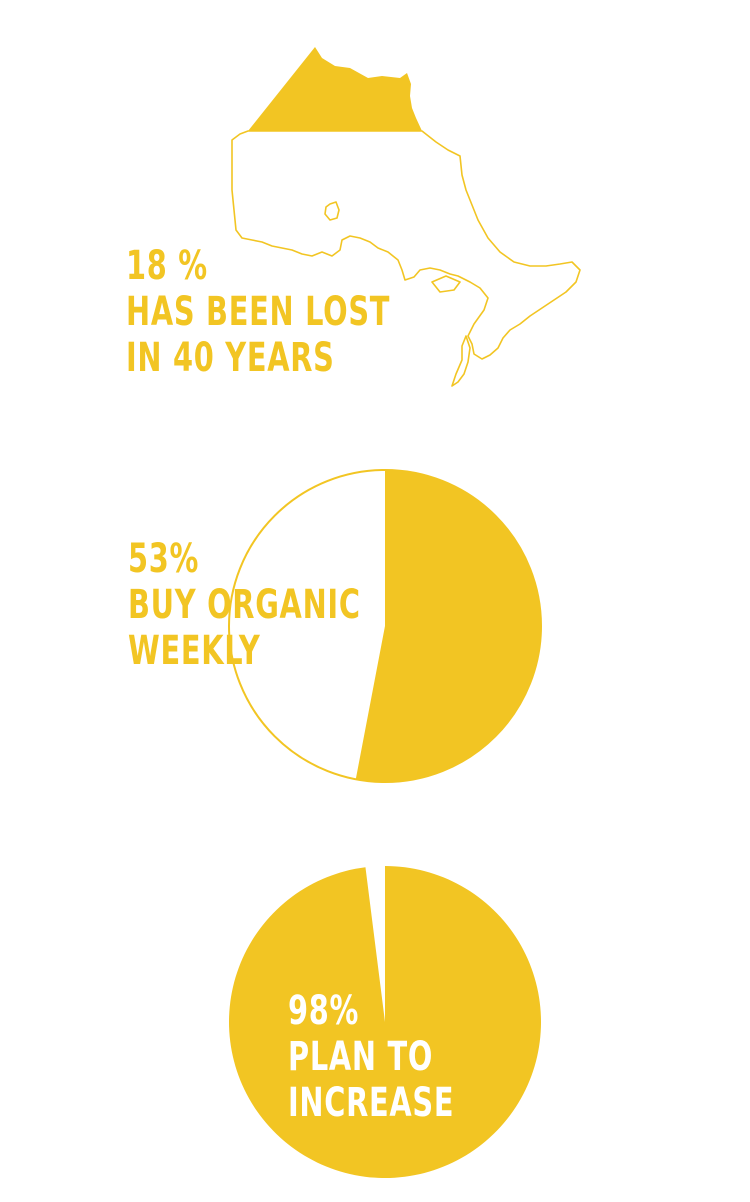 The height and width of the screenshot is (1202, 750). What do you see at coordinates (406, 258) in the screenshot?
I see `ontario-outline` at bounding box center [406, 258].